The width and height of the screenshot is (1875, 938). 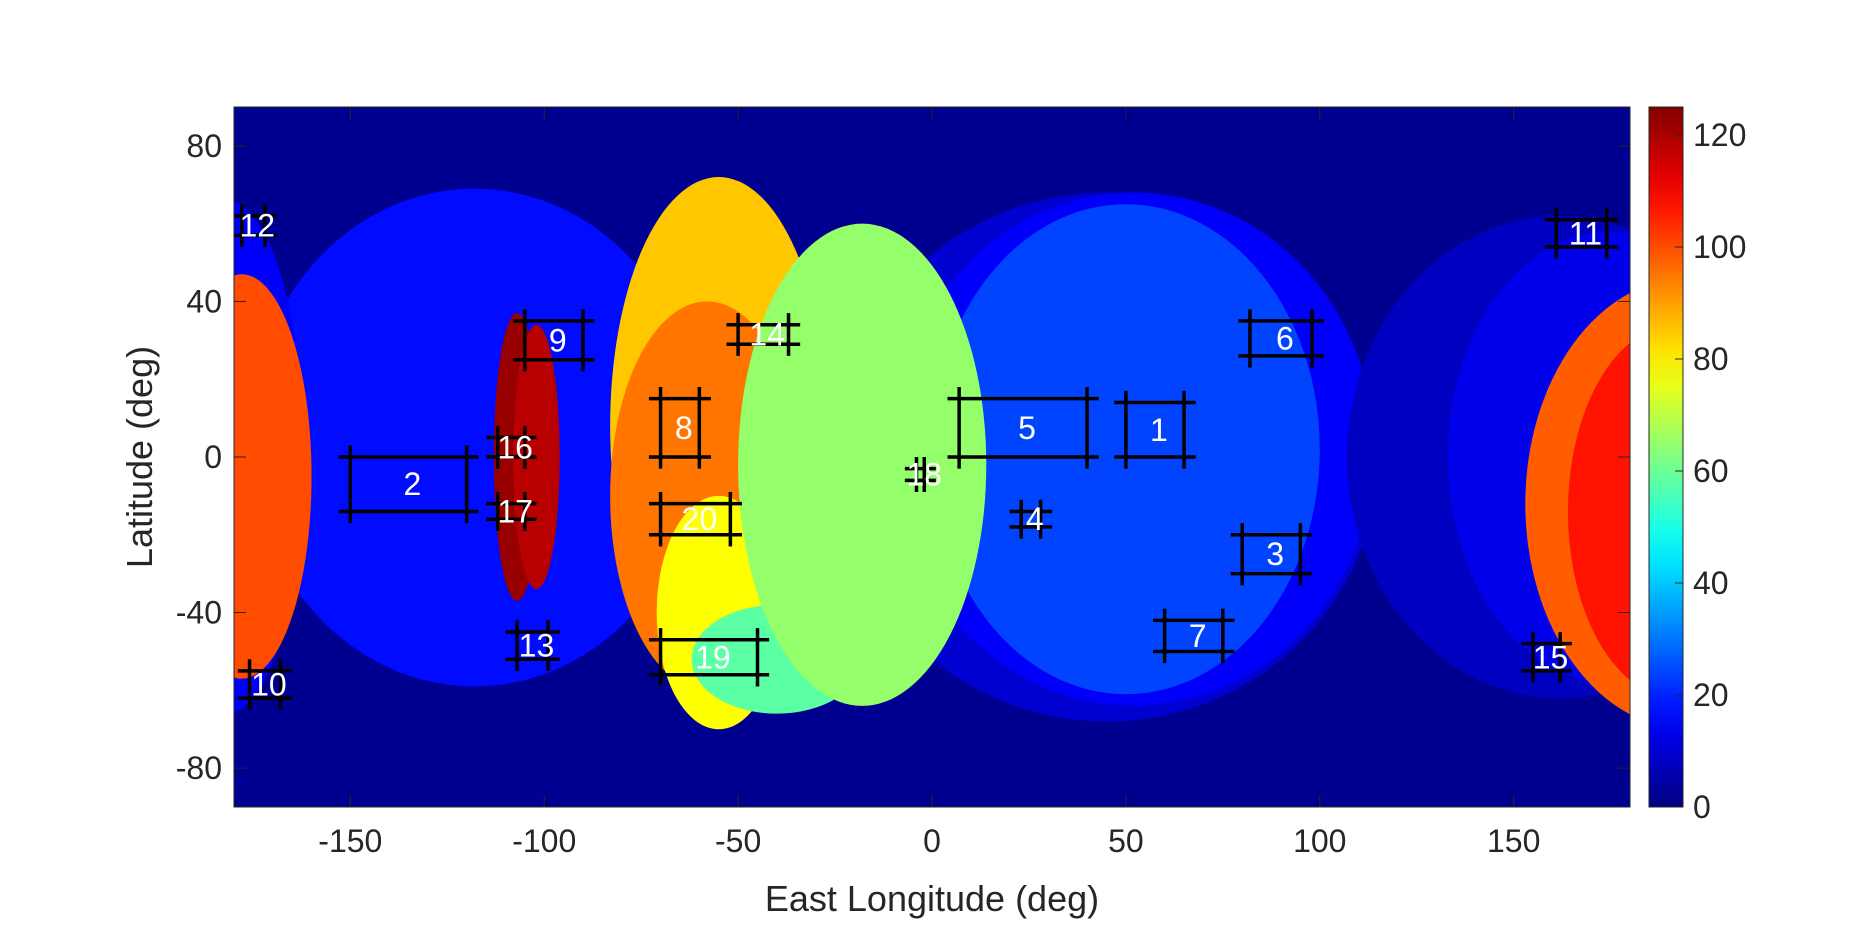 I want to click on region-17-label: 17, so click(x=515, y=511).